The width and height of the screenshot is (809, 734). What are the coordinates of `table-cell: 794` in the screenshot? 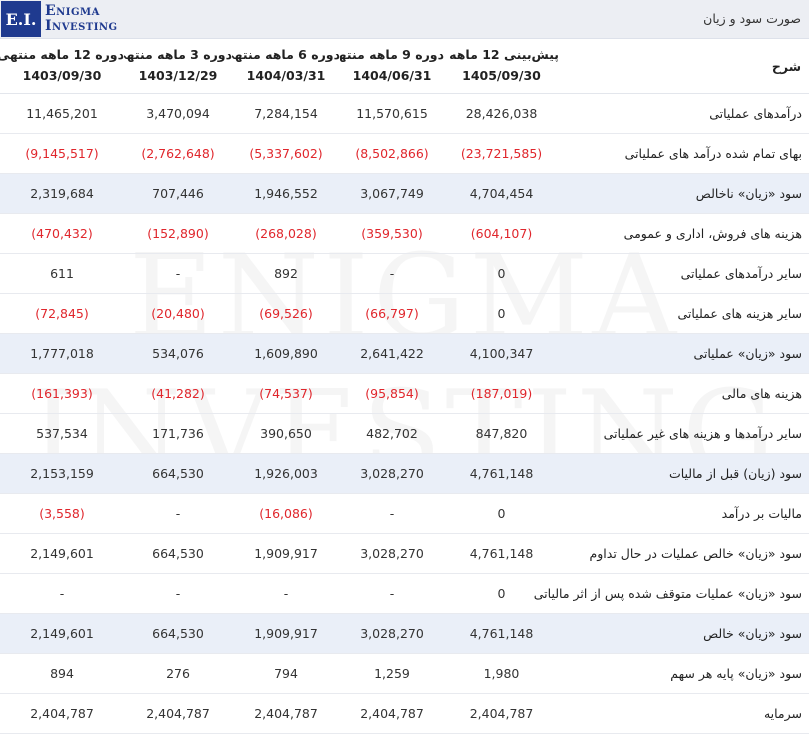 It's located at (286, 673).